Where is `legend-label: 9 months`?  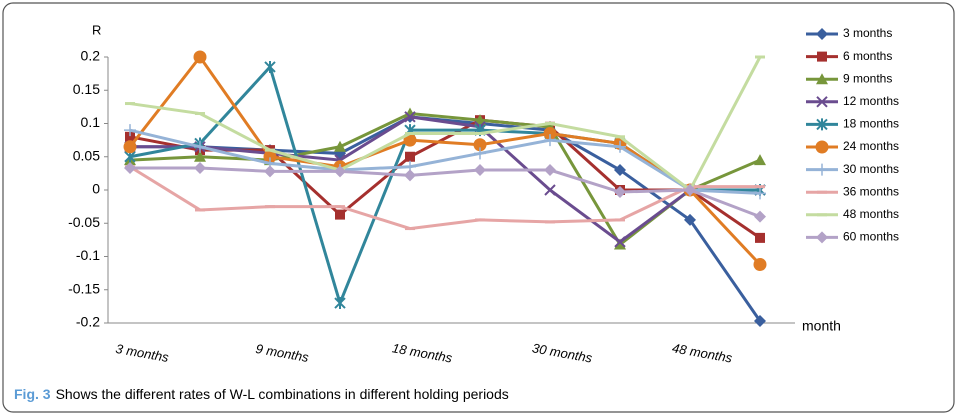 legend-label: 9 months is located at coordinates (867, 78).